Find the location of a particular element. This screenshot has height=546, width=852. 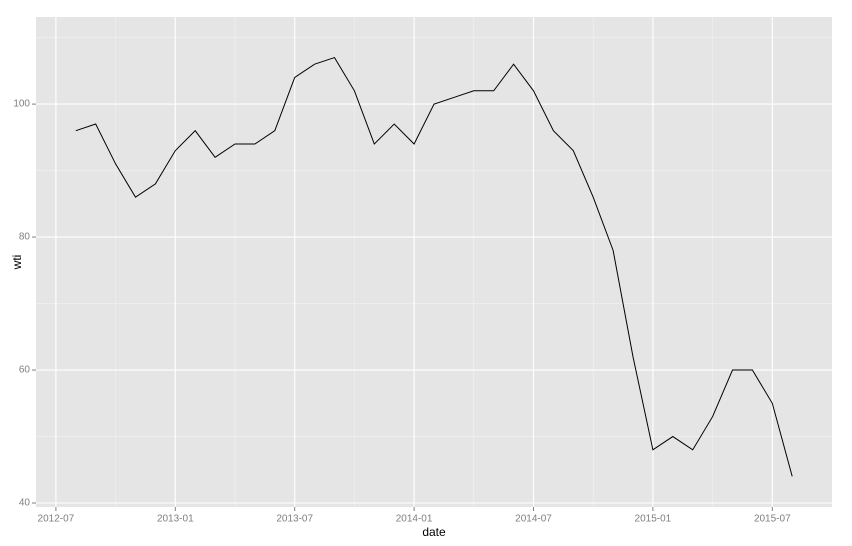

x-tick-label: 2012-07 is located at coordinates (56, 519).